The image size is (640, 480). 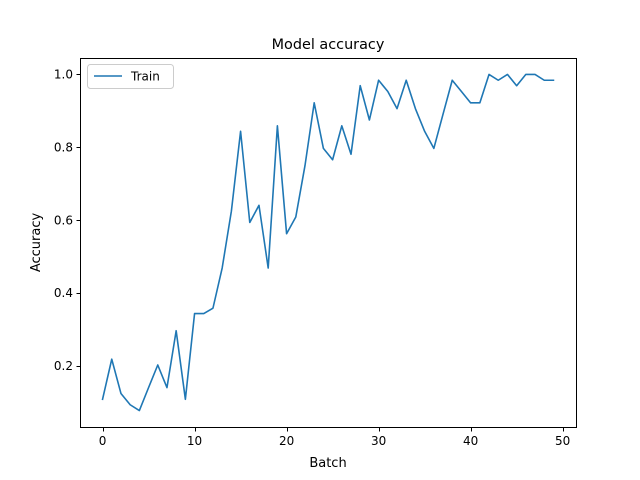 What do you see at coordinates (36, 243) in the screenshot?
I see `y-axis-label: Accuracy` at bounding box center [36, 243].